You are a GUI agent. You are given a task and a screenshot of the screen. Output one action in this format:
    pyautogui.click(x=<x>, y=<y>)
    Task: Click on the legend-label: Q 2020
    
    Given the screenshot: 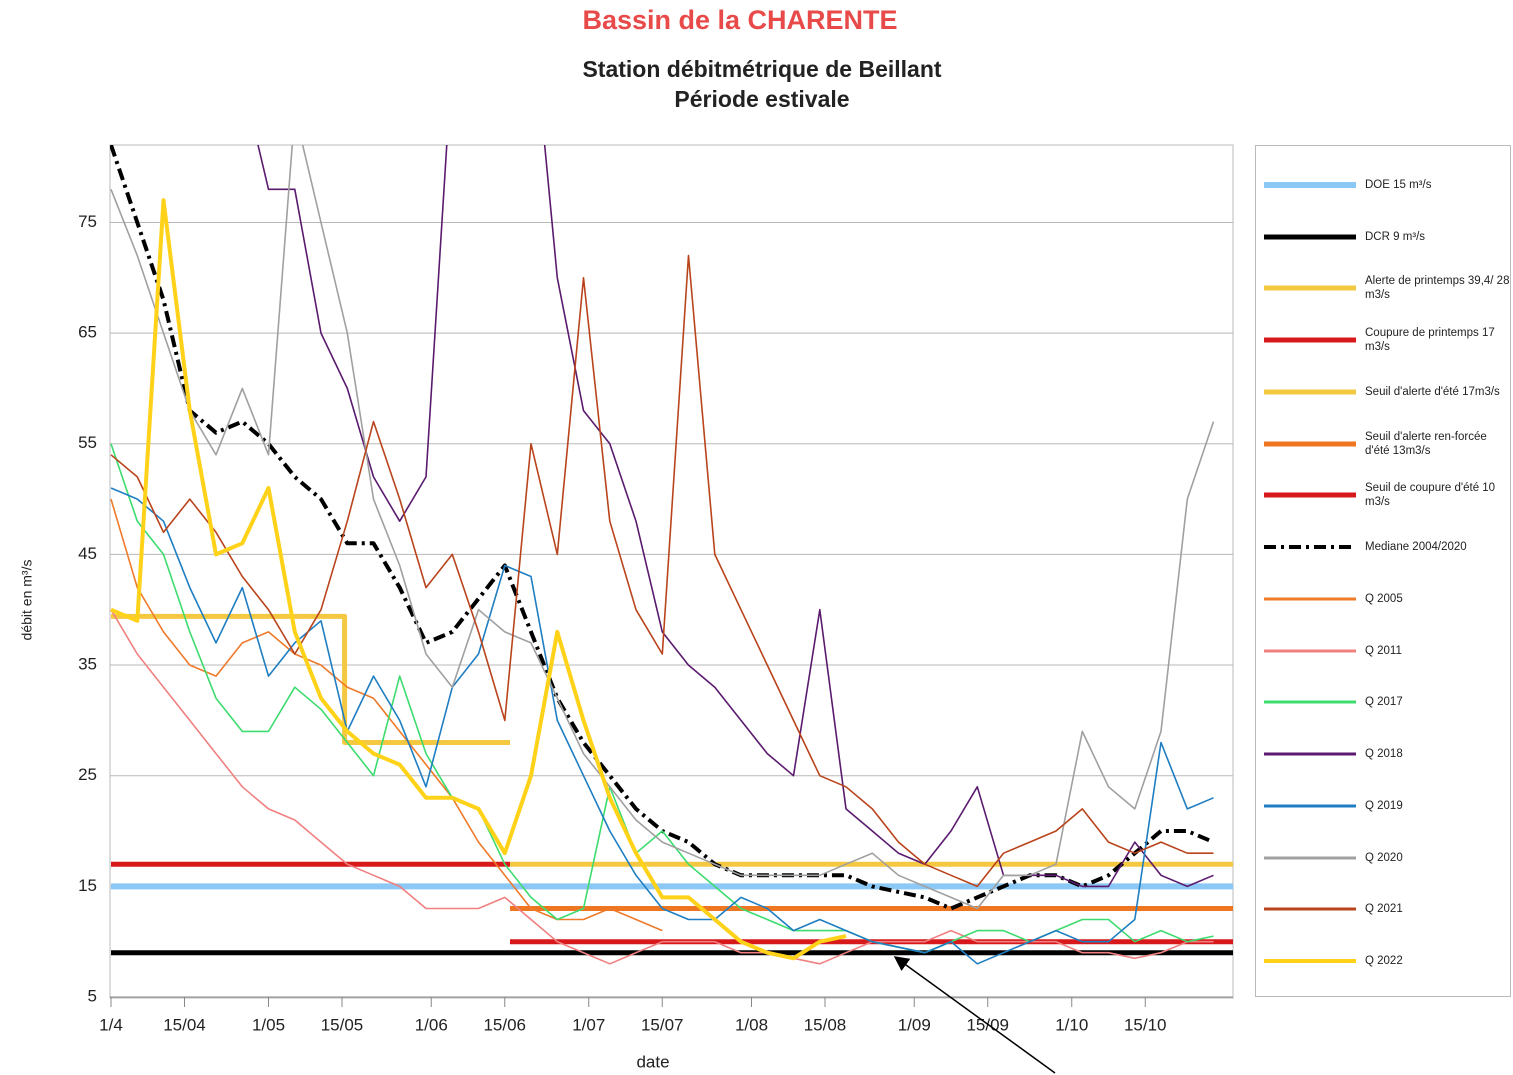 What is the action you would take?
    pyautogui.click(x=1384, y=857)
    